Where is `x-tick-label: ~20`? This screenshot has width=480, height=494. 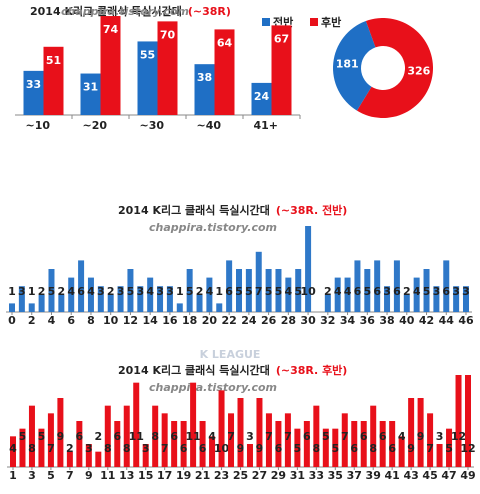 x-tick-label: ~20 is located at coordinates (95, 125).